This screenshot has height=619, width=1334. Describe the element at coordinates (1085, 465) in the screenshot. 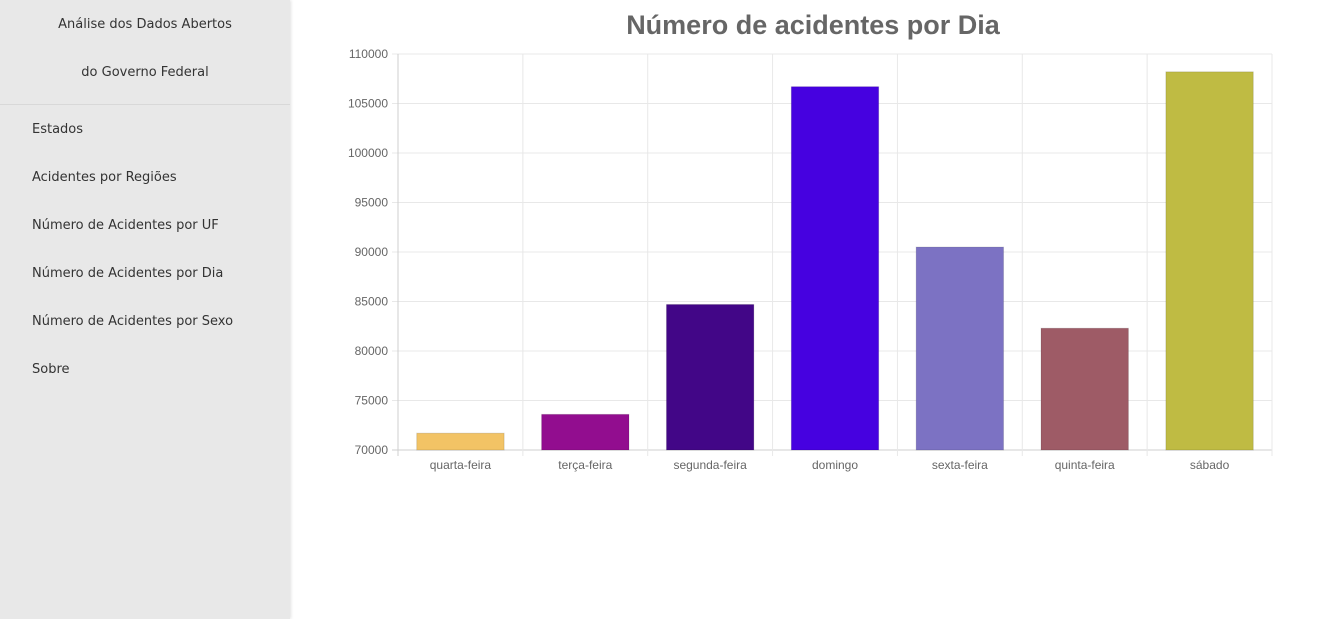

I see `x-tick-label: quinta-feira` at that location.